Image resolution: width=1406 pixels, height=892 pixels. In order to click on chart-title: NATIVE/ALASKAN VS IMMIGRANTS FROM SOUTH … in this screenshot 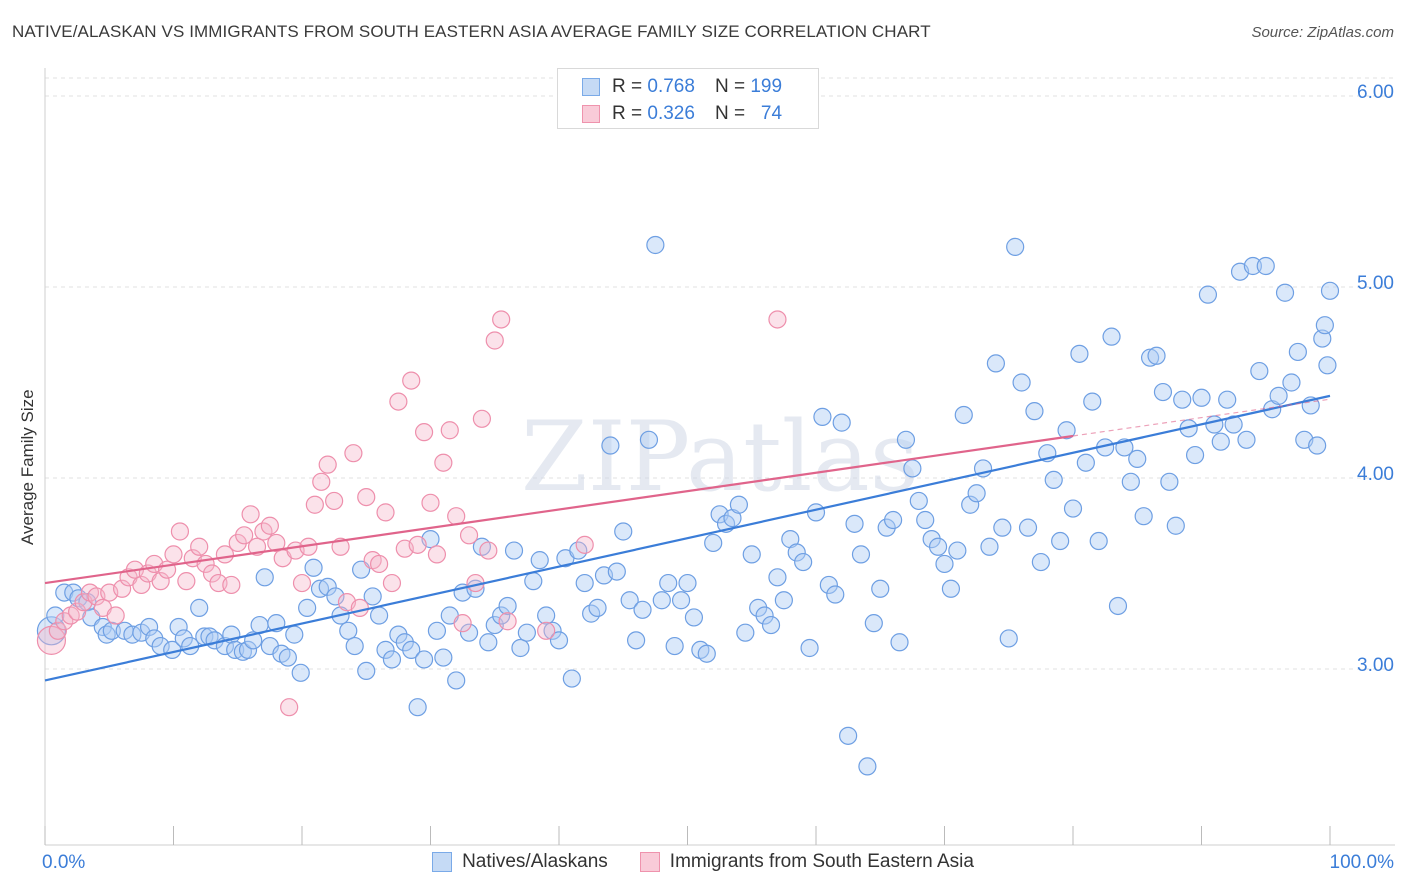, I will do `click(471, 31)`.